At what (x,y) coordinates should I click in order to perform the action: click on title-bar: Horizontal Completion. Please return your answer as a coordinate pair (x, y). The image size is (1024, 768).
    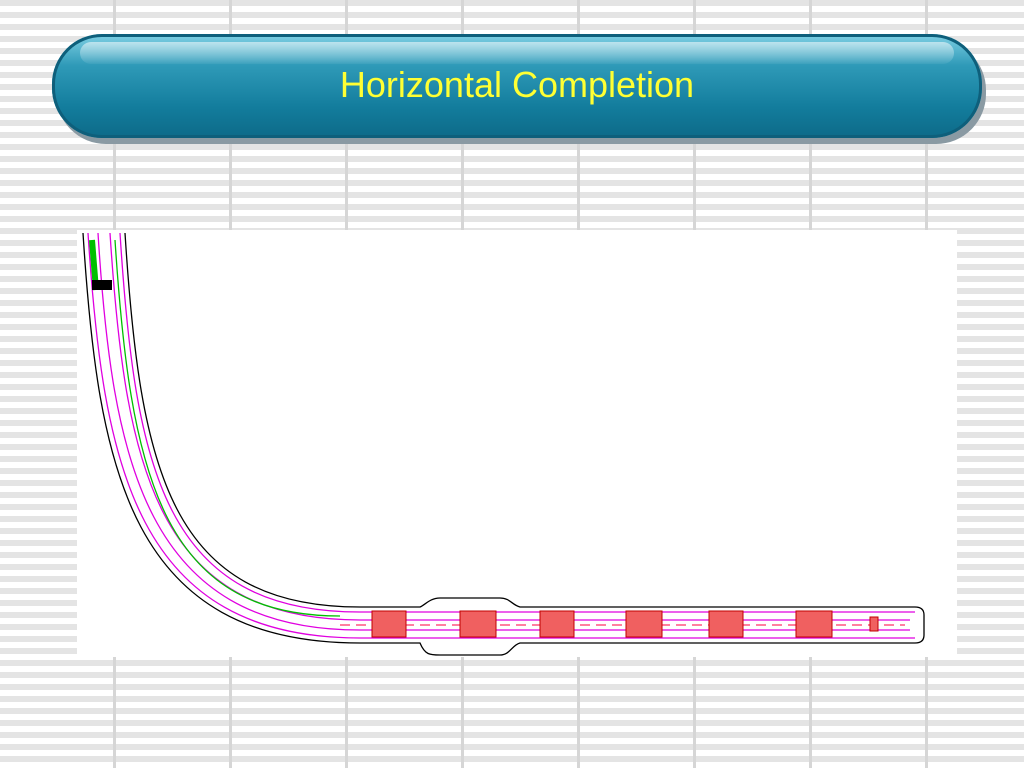
    Looking at the image, I should click on (517, 86).